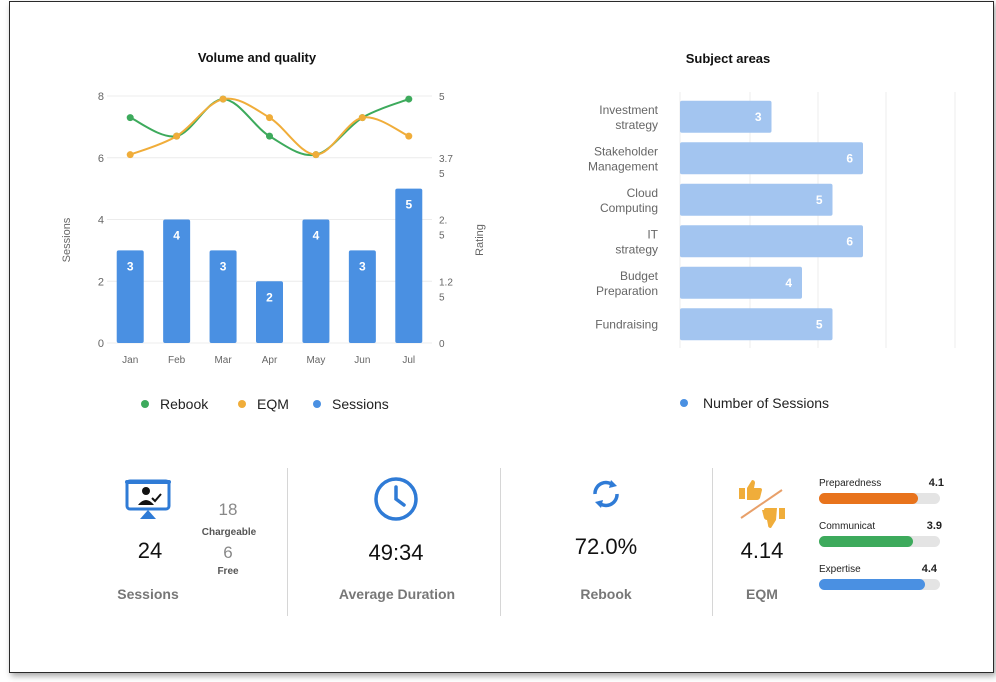  What do you see at coordinates (360, 404) in the screenshot?
I see `legend-label: Sessions` at bounding box center [360, 404].